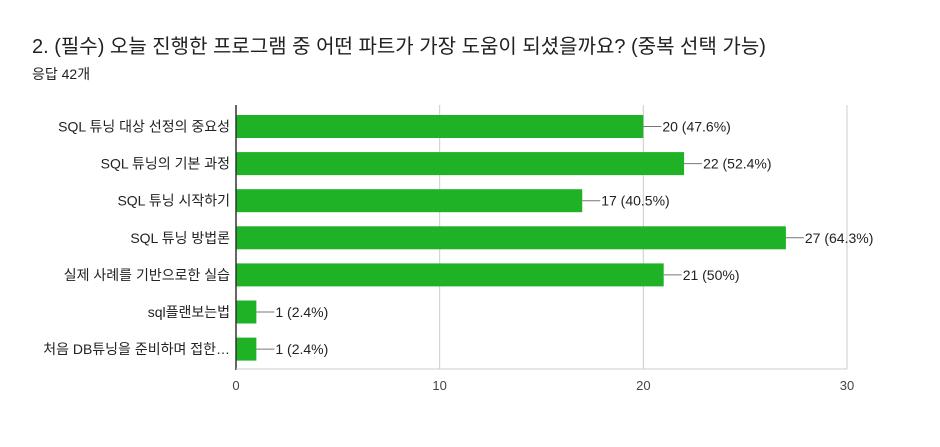 The height and width of the screenshot is (447, 940). Describe the element at coordinates (144, 127) in the screenshot. I see `category-label: SQL 튜닝 대상 선정의 중요성` at that location.